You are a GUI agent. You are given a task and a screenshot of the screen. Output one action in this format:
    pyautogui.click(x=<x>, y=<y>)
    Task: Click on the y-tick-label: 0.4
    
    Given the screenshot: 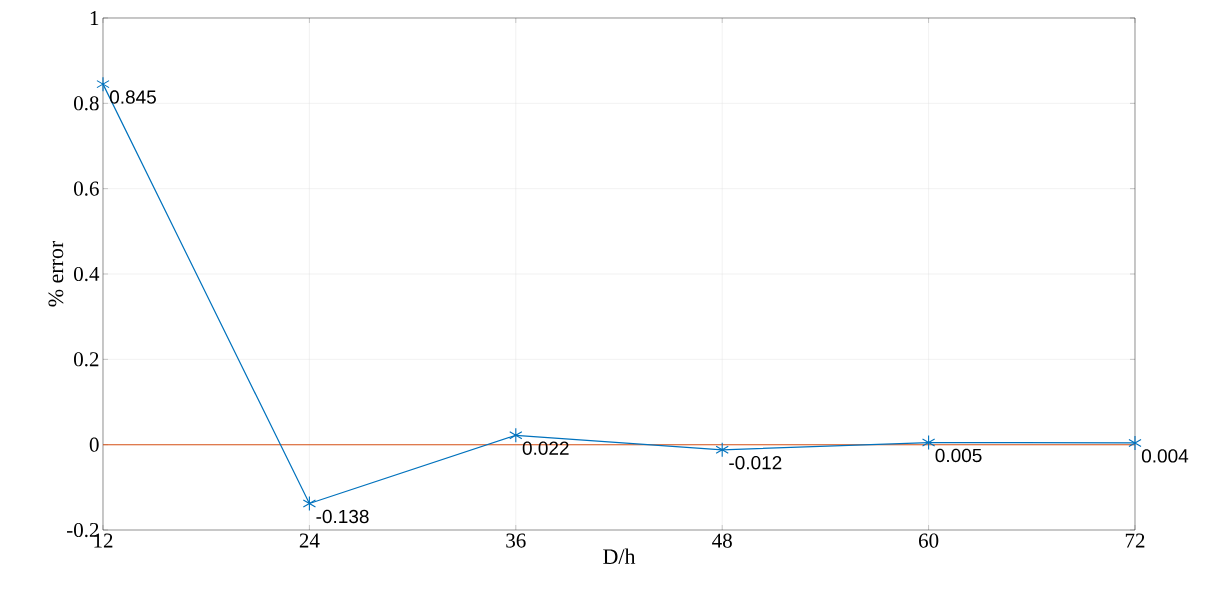 What is the action you would take?
    pyautogui.click(x=87, y=274)
    